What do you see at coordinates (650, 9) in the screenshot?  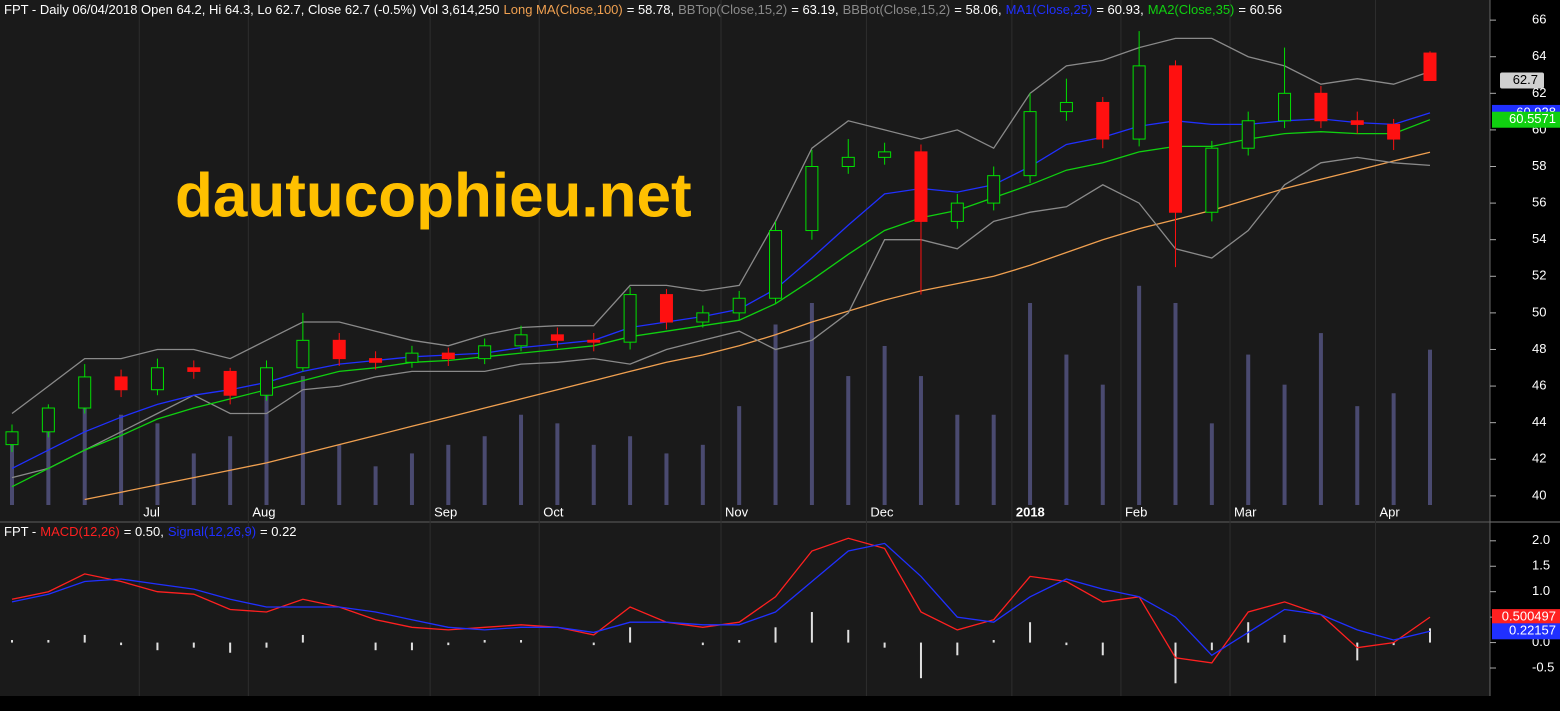 I see `legend-value: = 58.78,` at bounding box center [650, 9].